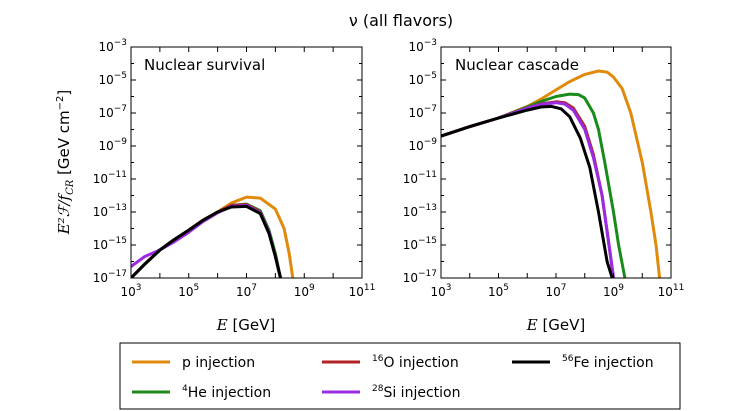 This screenshot has height=411, width=747. Describe the element at coordinates (401, 20) in the screenshot. I see `figure-title: ν (all flavors)` at that location.